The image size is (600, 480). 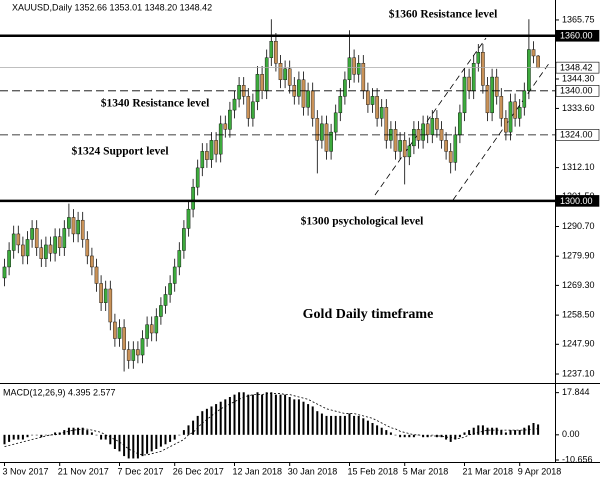 I want to click on level-label: 1340.00, so click(x=576, y=91).